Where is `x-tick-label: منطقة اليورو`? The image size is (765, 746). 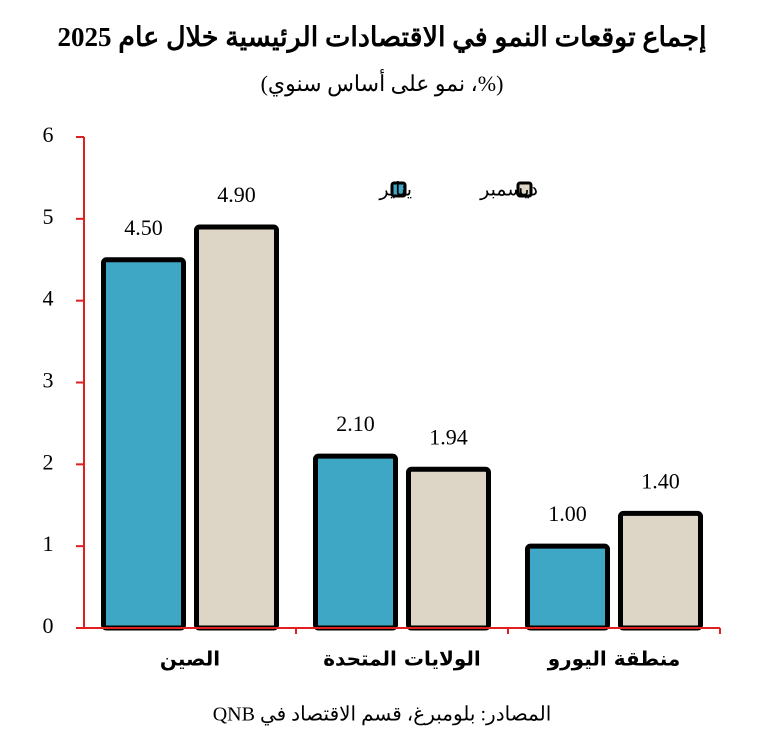 x-tick-label: منطقة اليورو is located at coordinates (614, 659).